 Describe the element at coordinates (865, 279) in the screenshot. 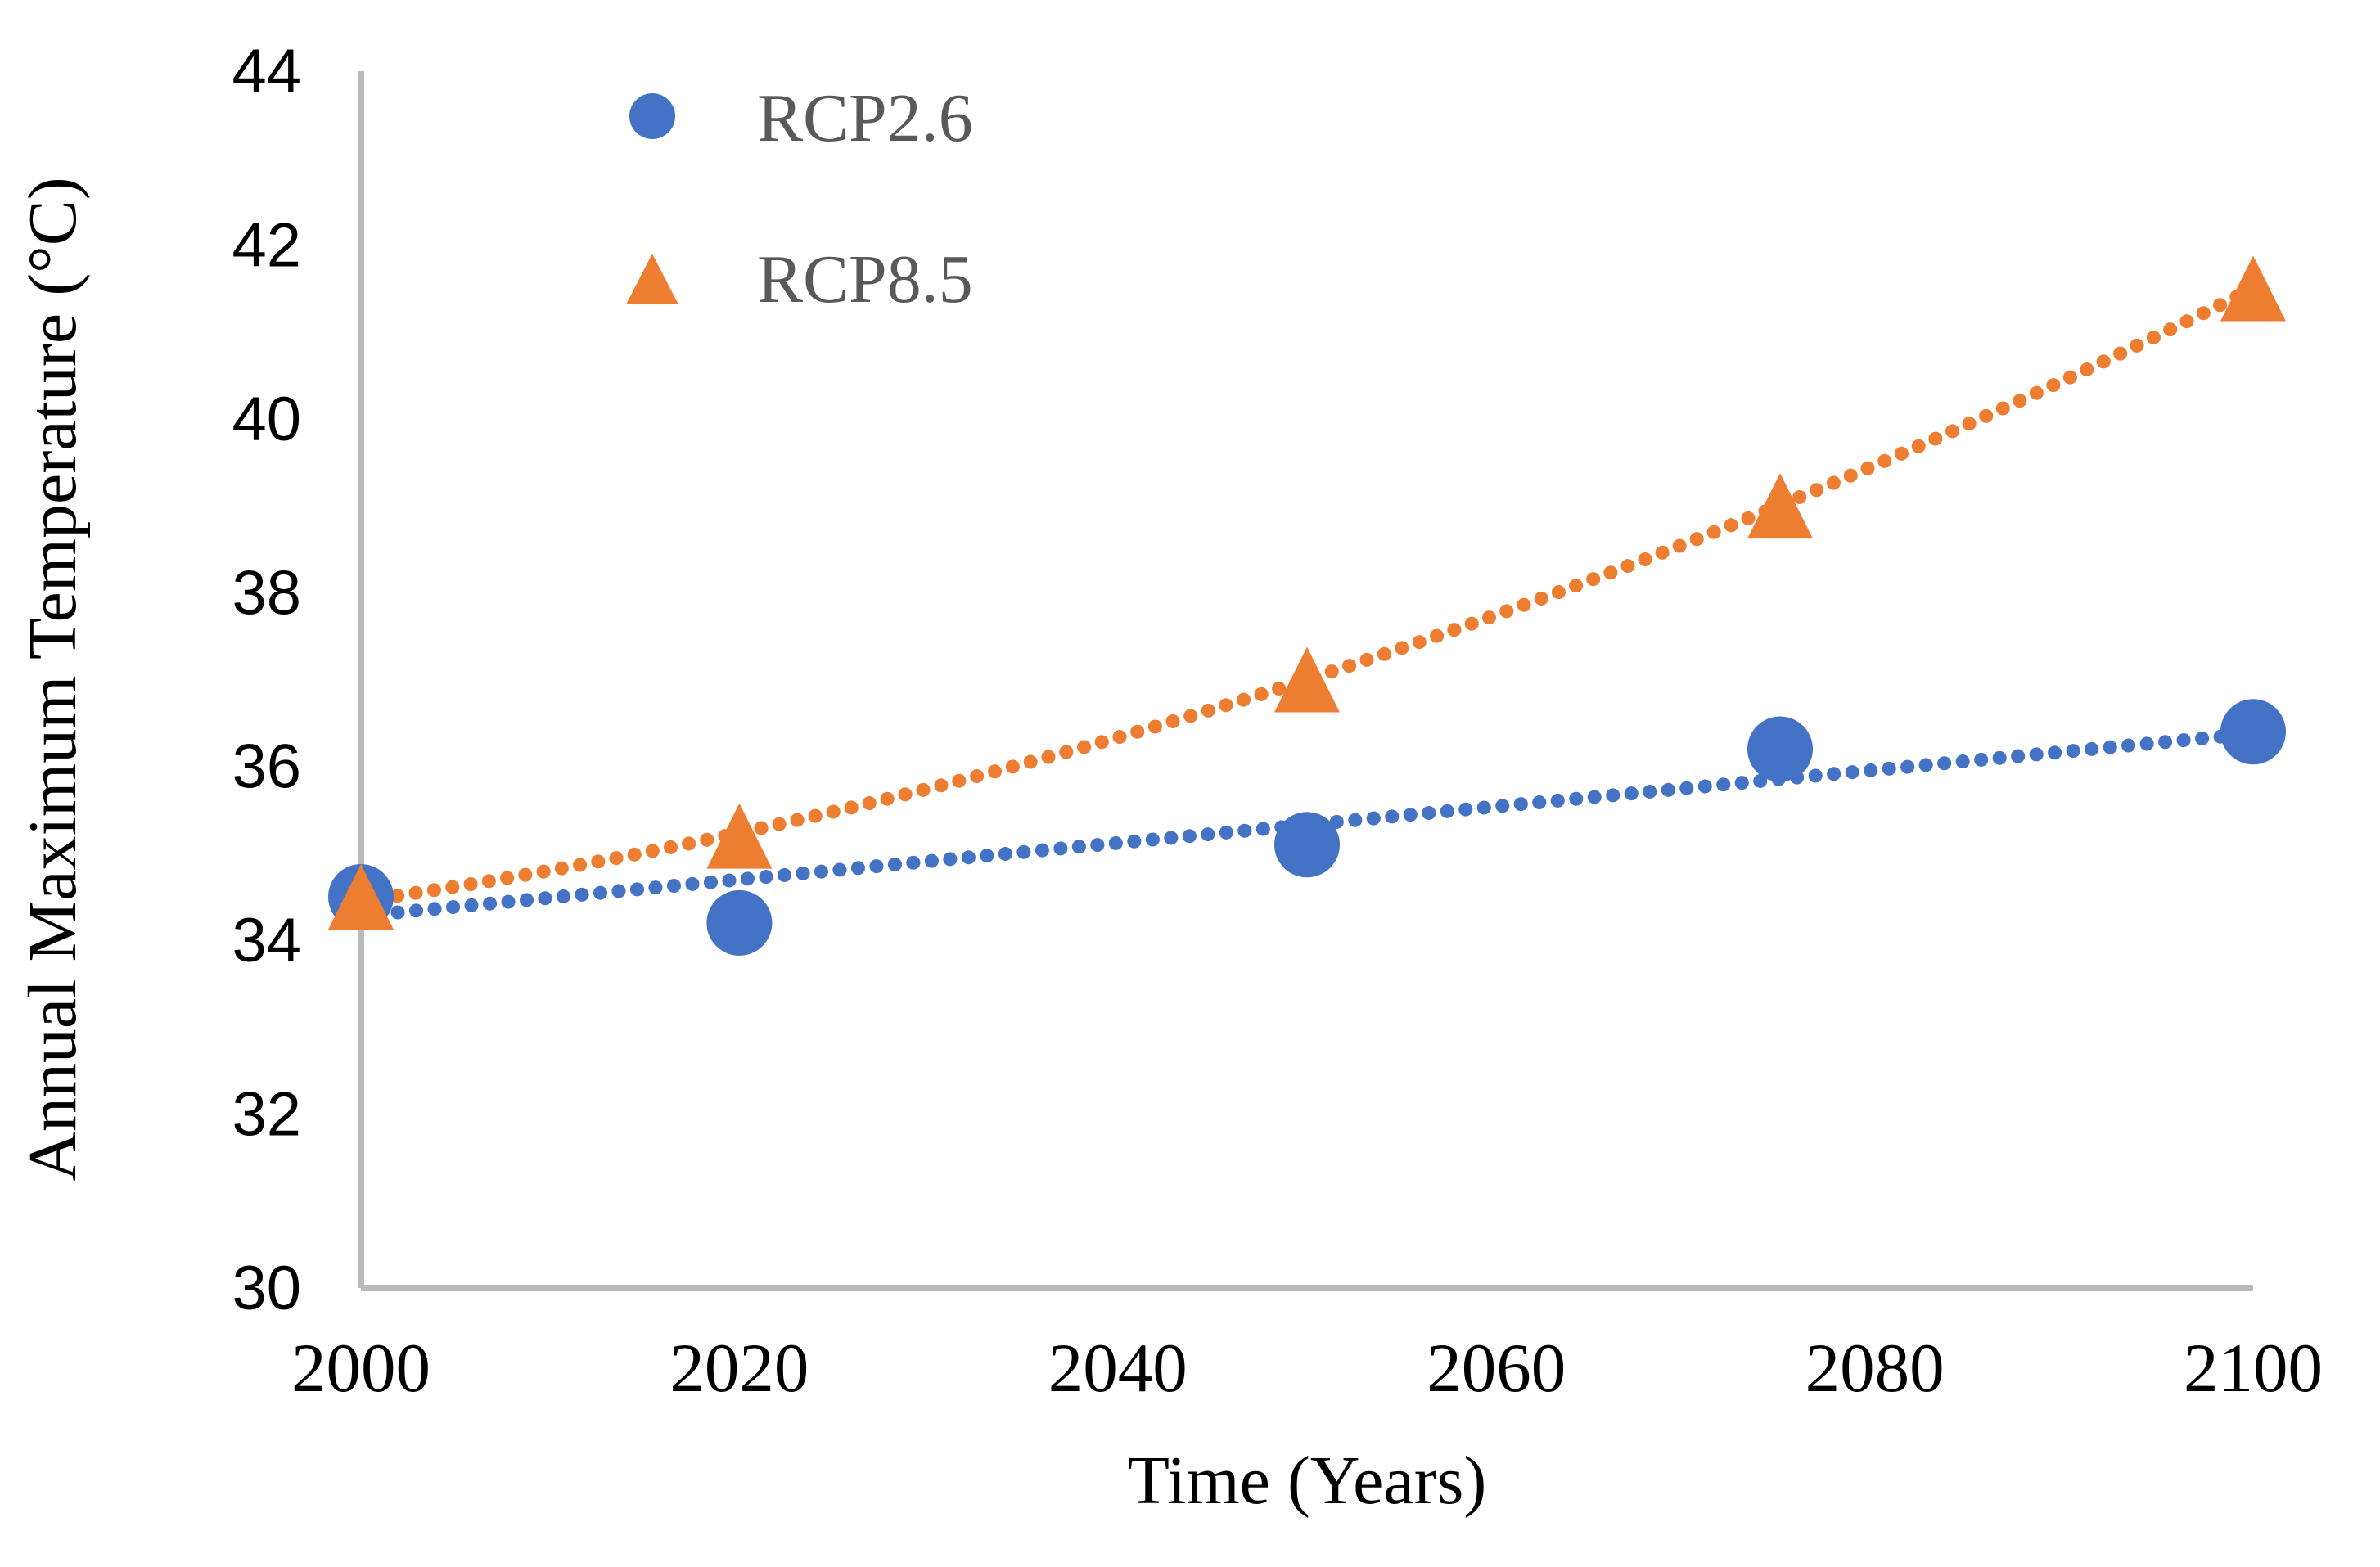

I see `legend-label-rcp85: RCP8.5` at that location.